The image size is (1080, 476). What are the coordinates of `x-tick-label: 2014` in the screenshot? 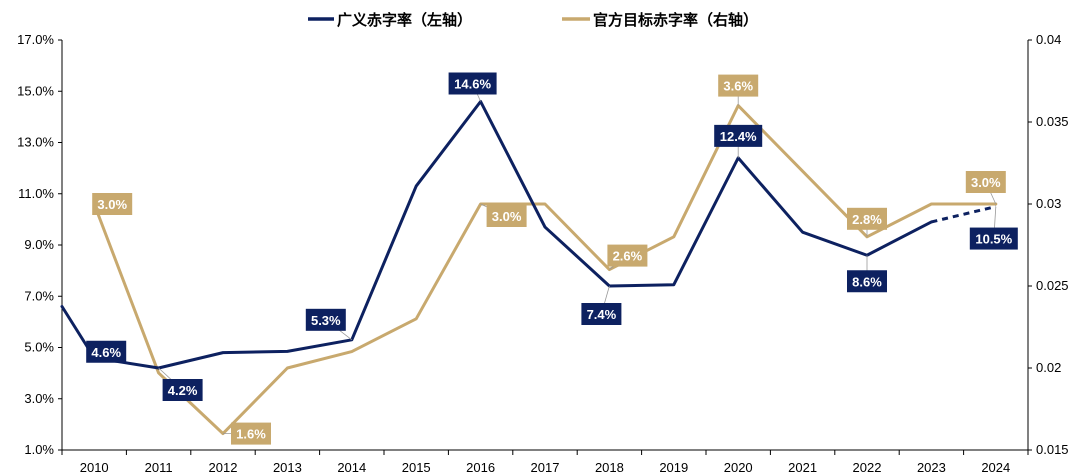 It's located at (351, 467).